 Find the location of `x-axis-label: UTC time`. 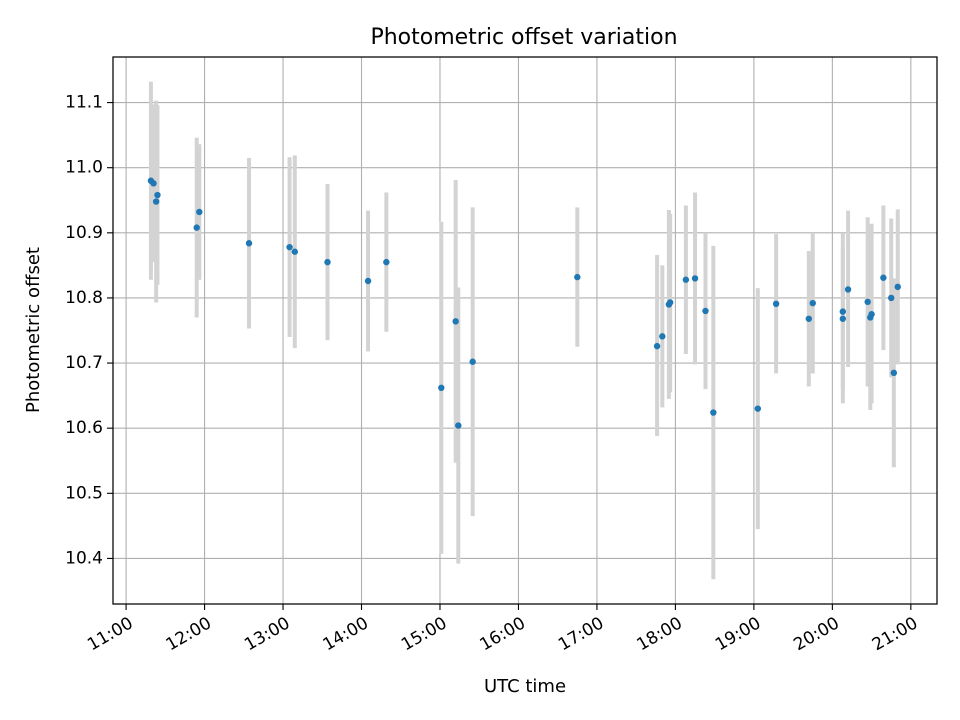

x-axis-label: UTC time is located at coordinates (525, 686).